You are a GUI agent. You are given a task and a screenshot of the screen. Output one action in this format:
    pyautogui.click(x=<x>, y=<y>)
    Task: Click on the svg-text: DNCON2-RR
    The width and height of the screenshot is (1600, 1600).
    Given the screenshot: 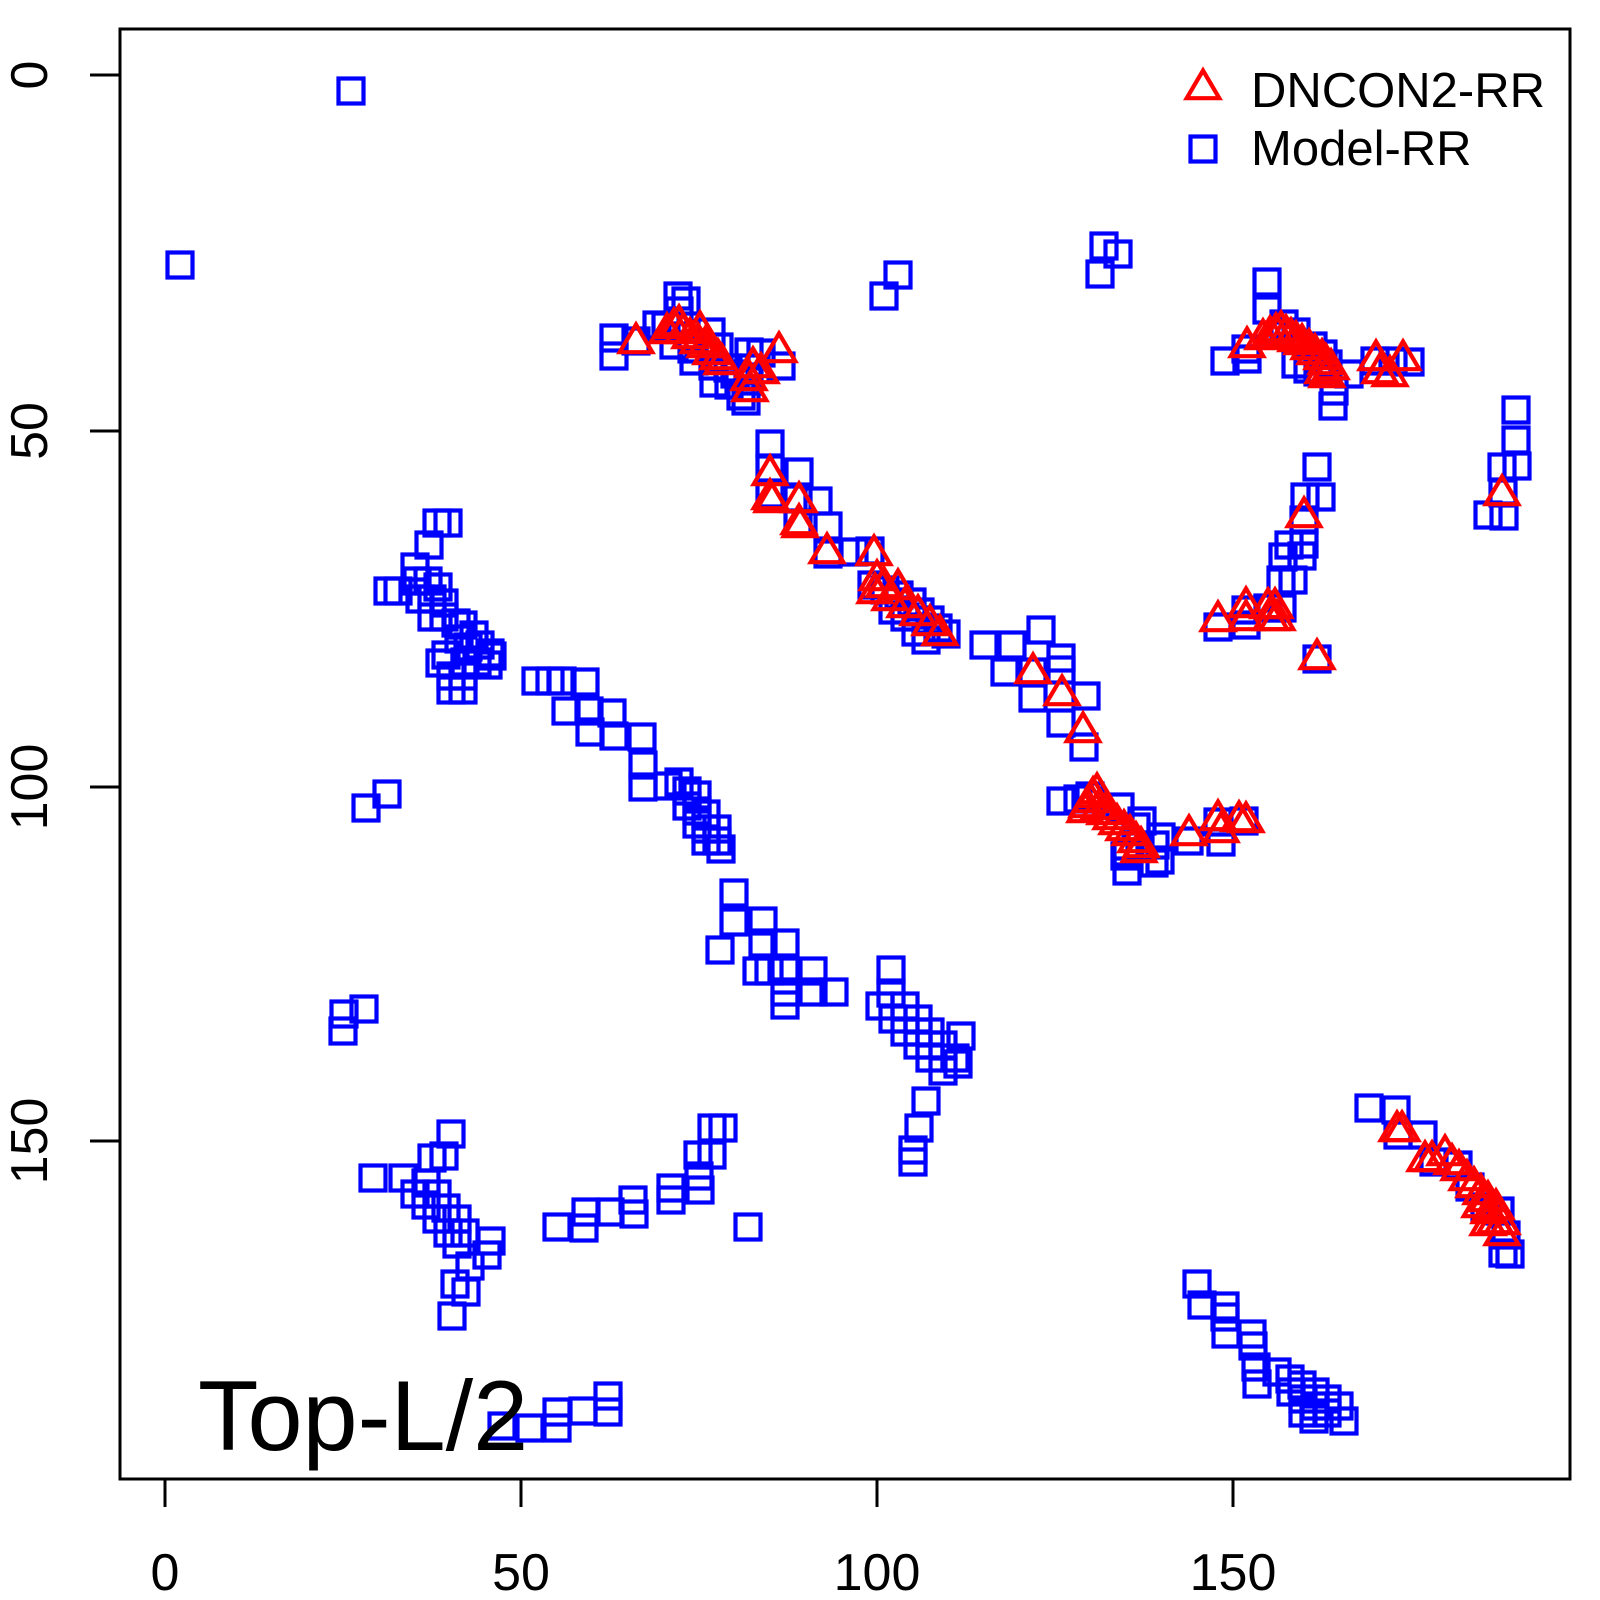 What is the action you would take?
    pyautogui.click(x=1398, y=91)
    